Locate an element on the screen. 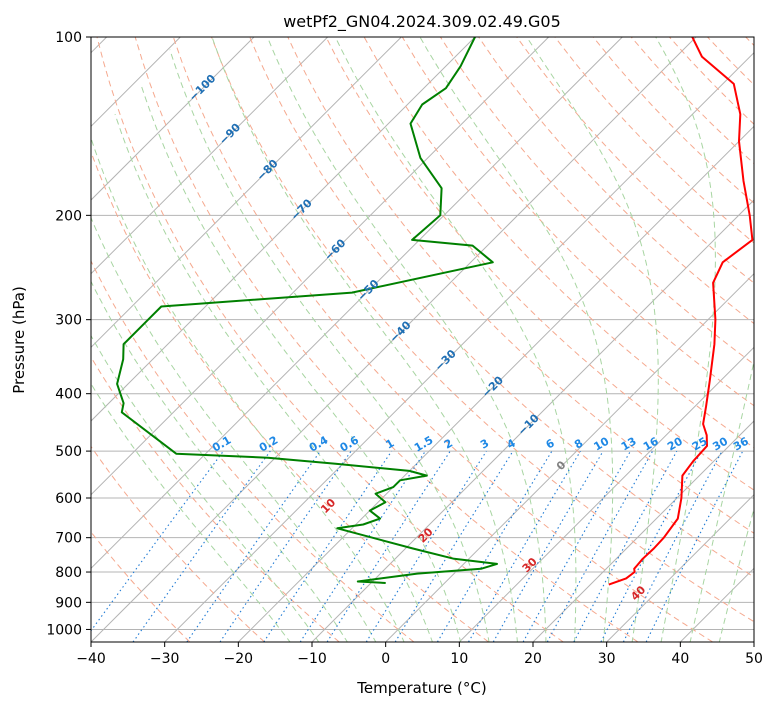 The height and width of the screenshot is (708, 775). temperature-profile-line is located at coordinates (681, 311).